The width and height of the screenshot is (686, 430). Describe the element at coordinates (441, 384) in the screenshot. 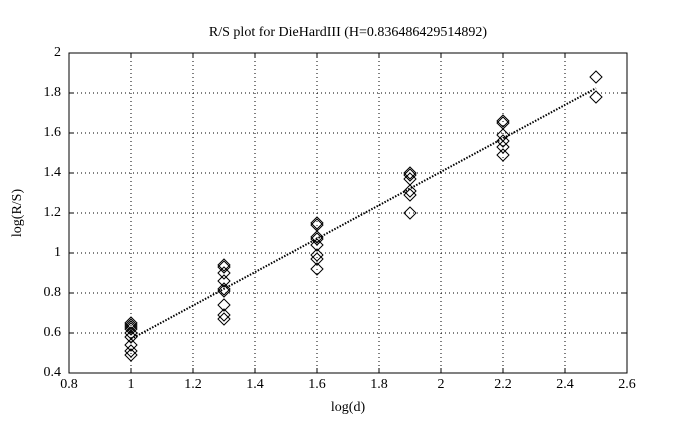

I see `x-tick-label: 2` at that location.